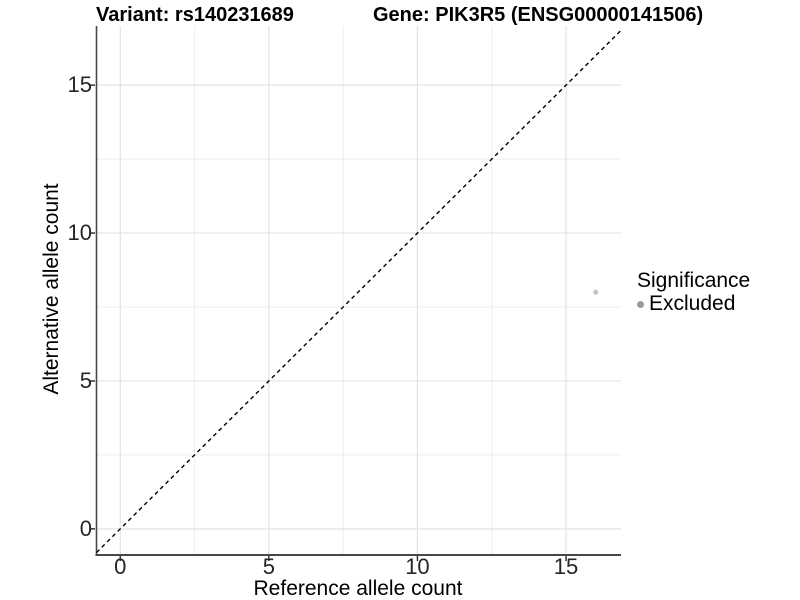 This screenshot has width=800, height=600. I want to click on y-tick-label: 5, so click(85, 380).